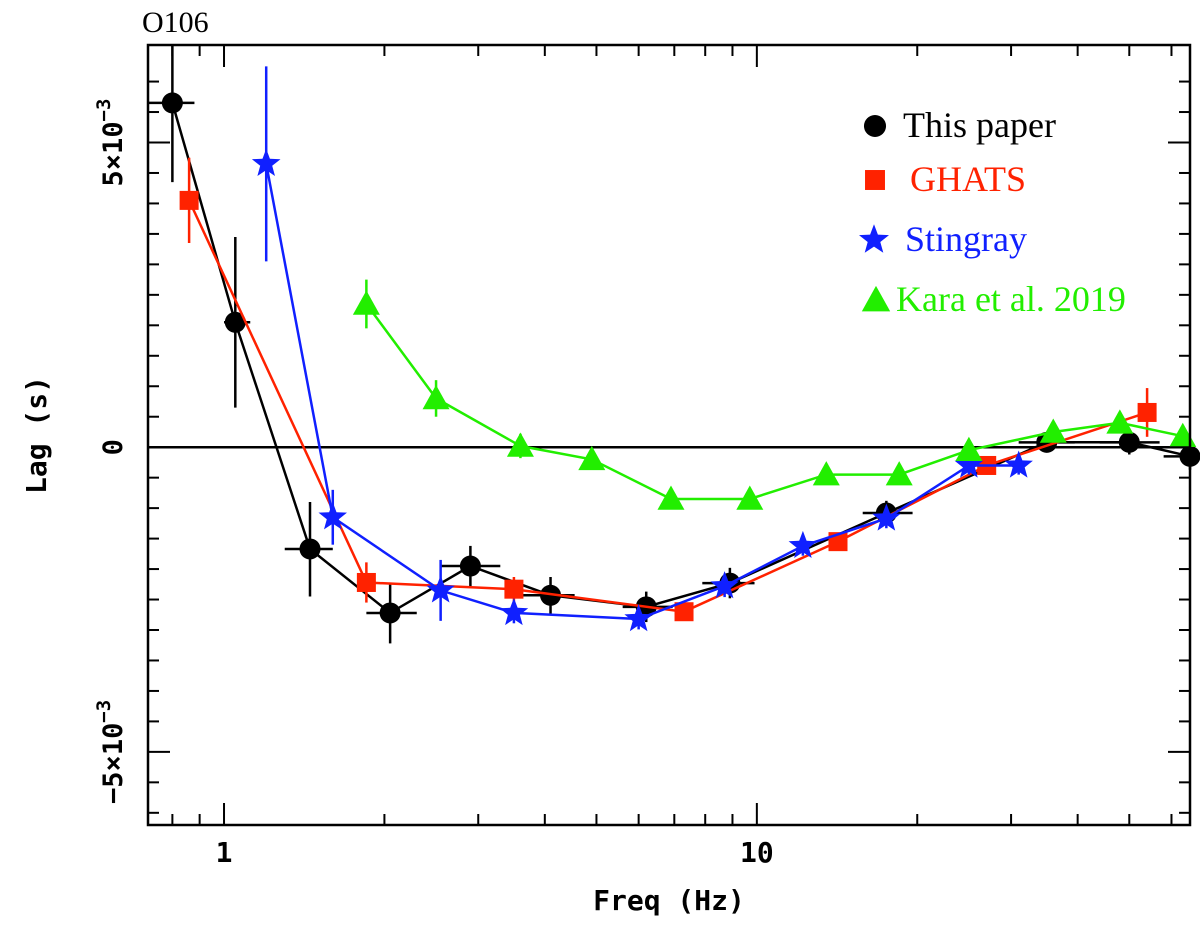  Describe the element at coordinates (966, 239) in the screenshot. I see `legend-label-stingray: Stingray` at that location.